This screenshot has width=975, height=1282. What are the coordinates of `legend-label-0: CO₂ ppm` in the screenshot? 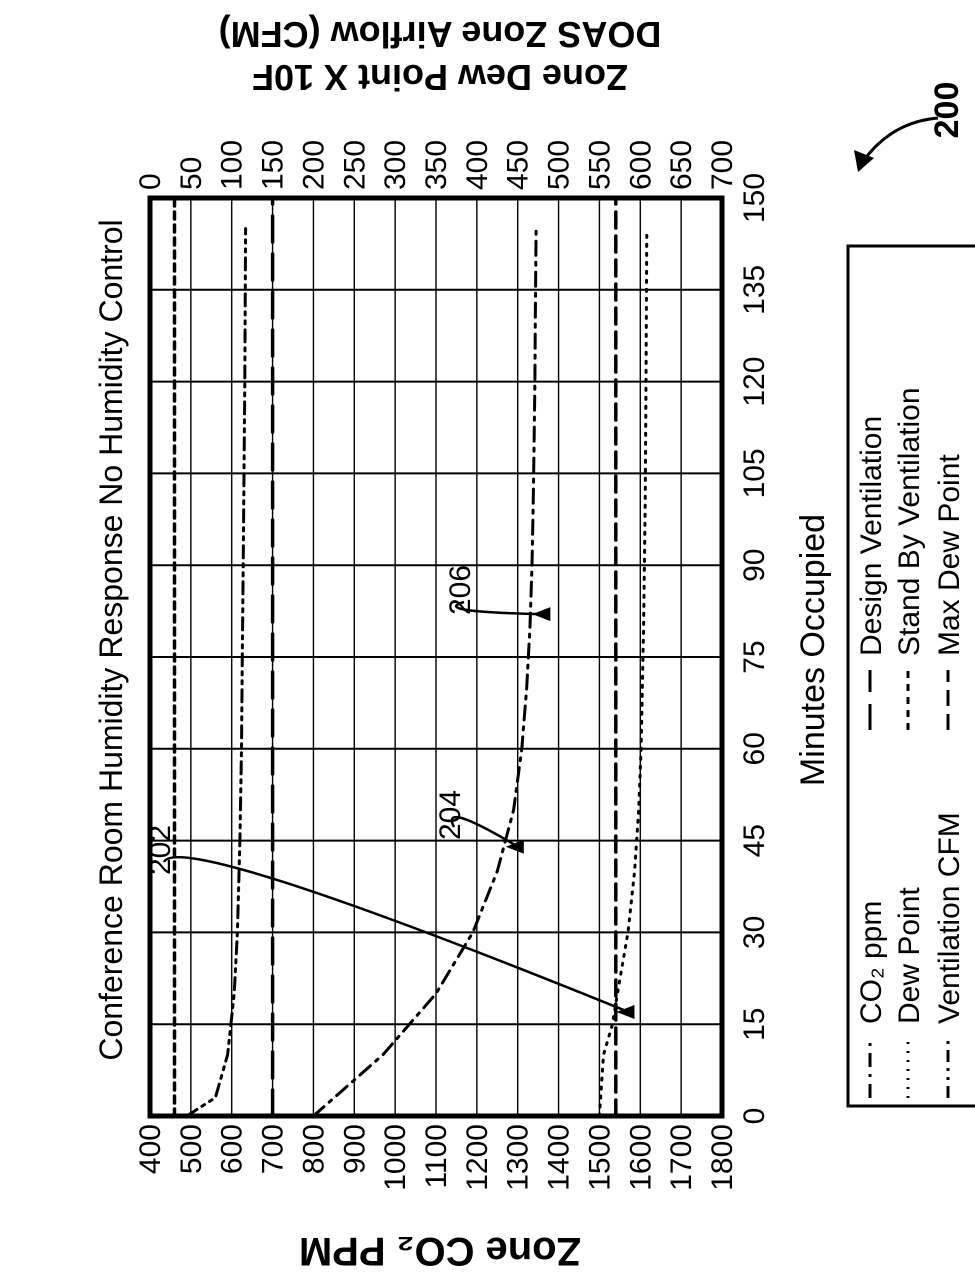 It's located at (871, 962).